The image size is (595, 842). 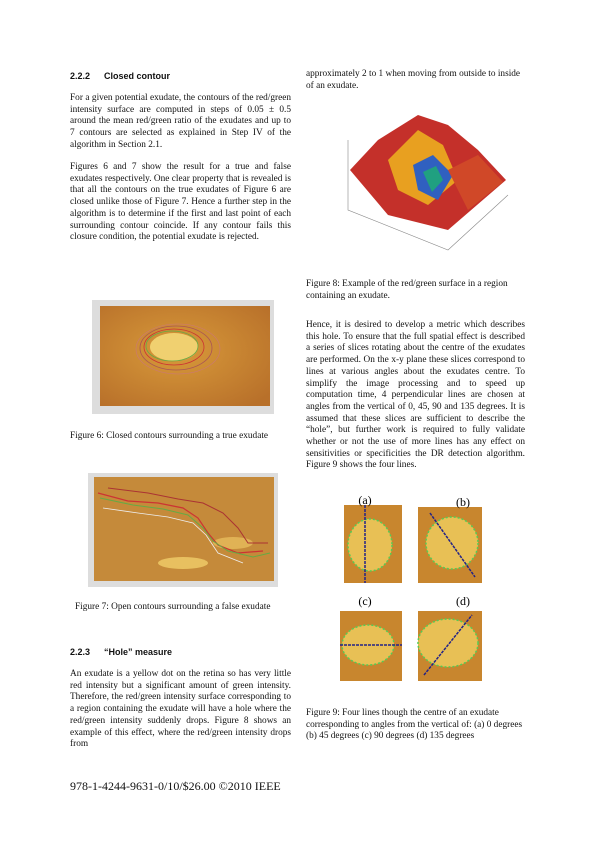 I want to click on panel-b: (b), so click(x=450, y=539).